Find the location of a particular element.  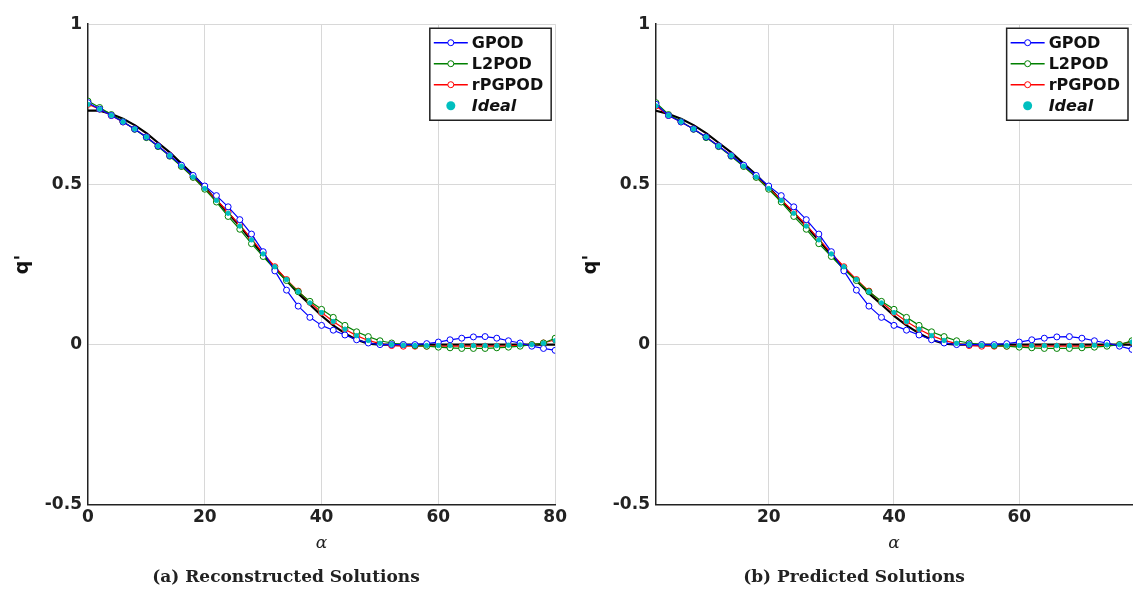

x-tick-label: 80 is located at coordinates (555, 516).